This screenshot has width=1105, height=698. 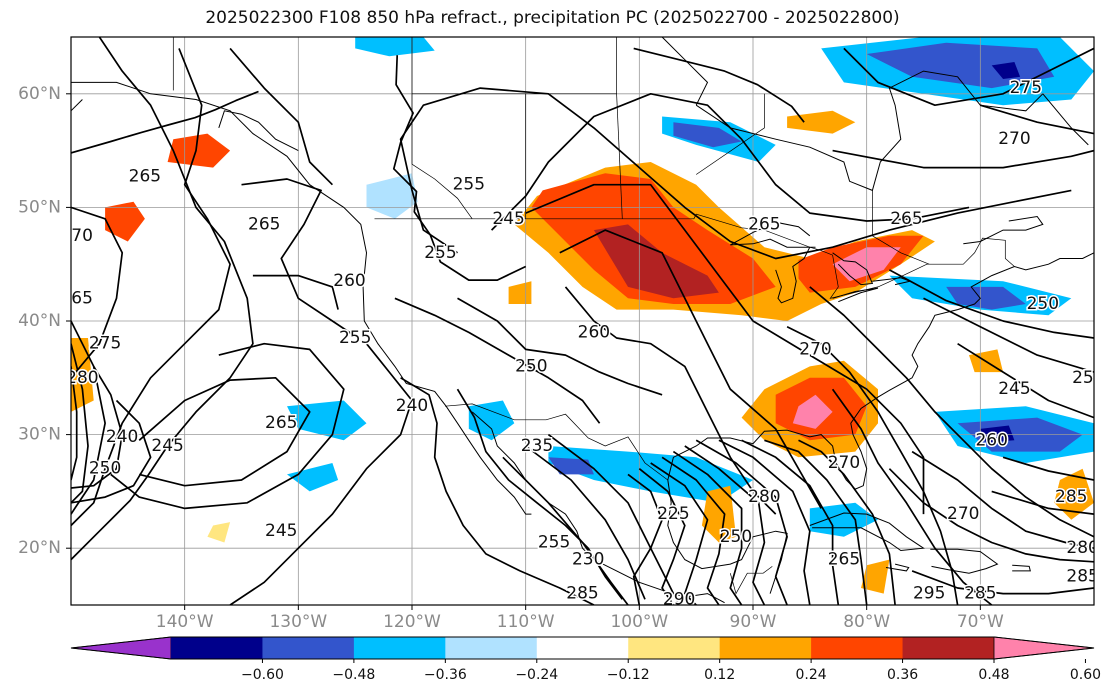 What do you see at coordinates (353, 675) in the screenshot?
I see `colorbar-label: −0.48` at bounding box center [353, 675].